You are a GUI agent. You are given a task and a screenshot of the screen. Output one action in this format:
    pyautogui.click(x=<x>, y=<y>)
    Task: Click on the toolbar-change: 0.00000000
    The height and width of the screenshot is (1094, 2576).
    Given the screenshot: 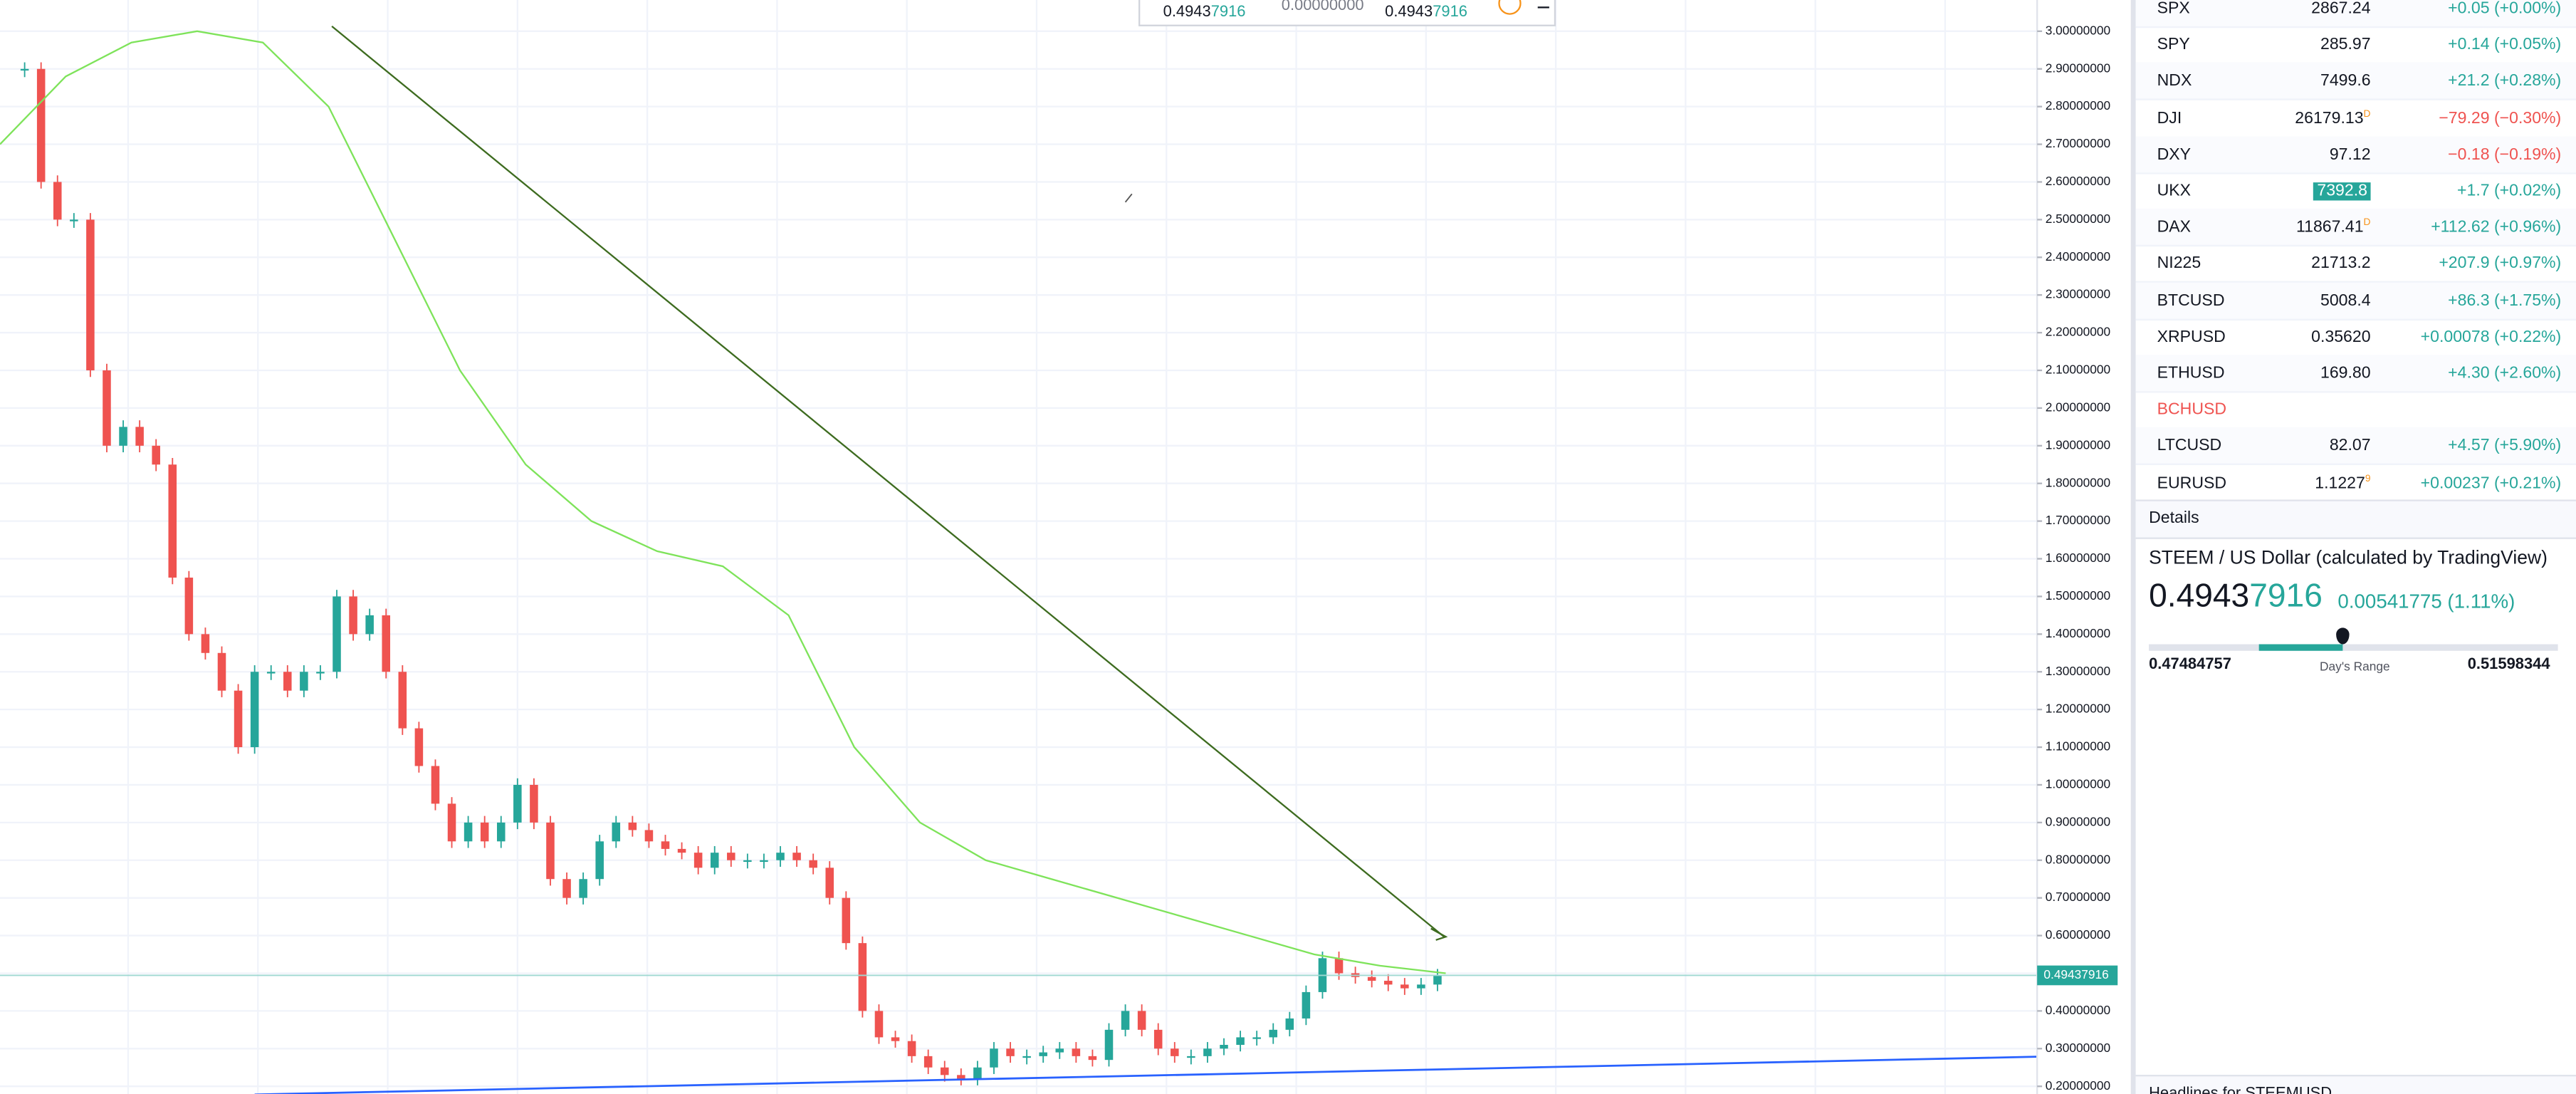 What is the action you would take?
    pyautogui.click(x=1322, y=7)
    